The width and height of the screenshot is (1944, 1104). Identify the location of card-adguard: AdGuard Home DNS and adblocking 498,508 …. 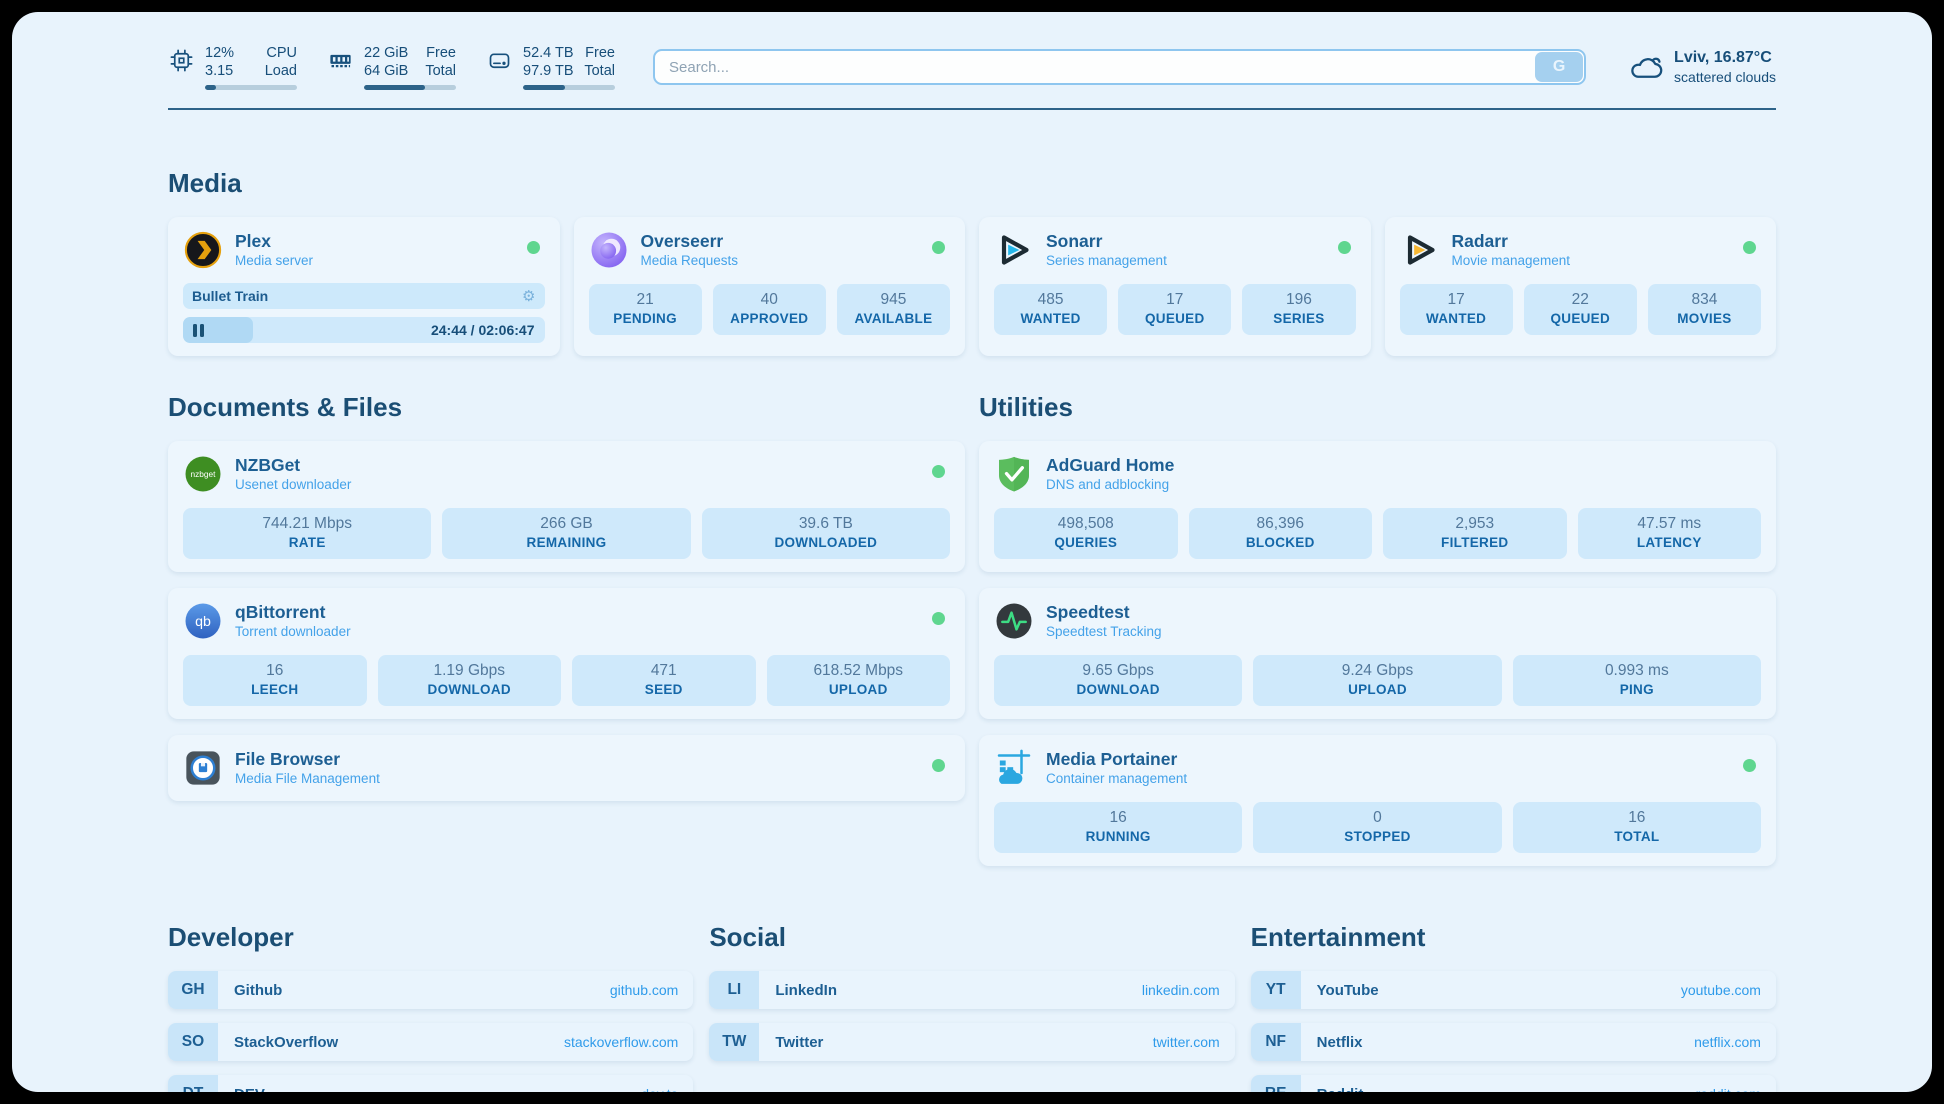
(1377, 506).